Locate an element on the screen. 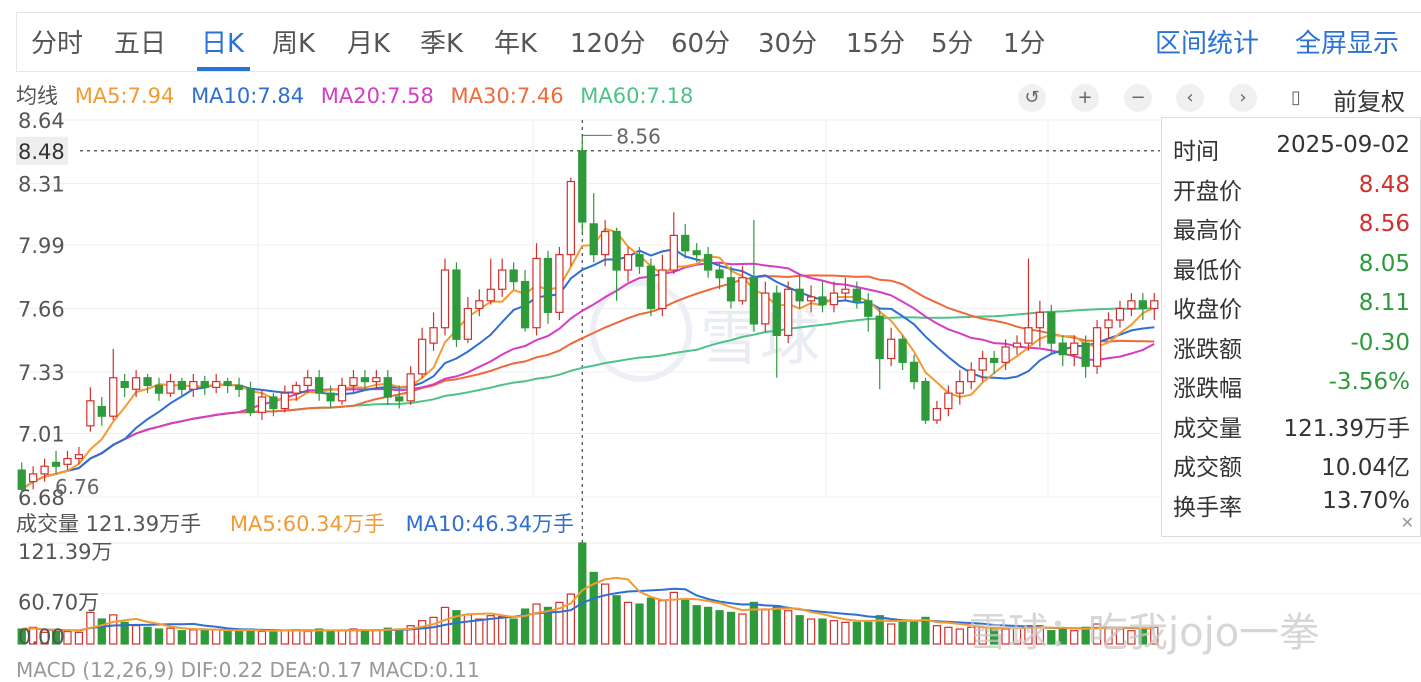 The width and height of the screenshot is (1421, 682). candle-type-icon: ▯ is located at coordinates (1296, 97).